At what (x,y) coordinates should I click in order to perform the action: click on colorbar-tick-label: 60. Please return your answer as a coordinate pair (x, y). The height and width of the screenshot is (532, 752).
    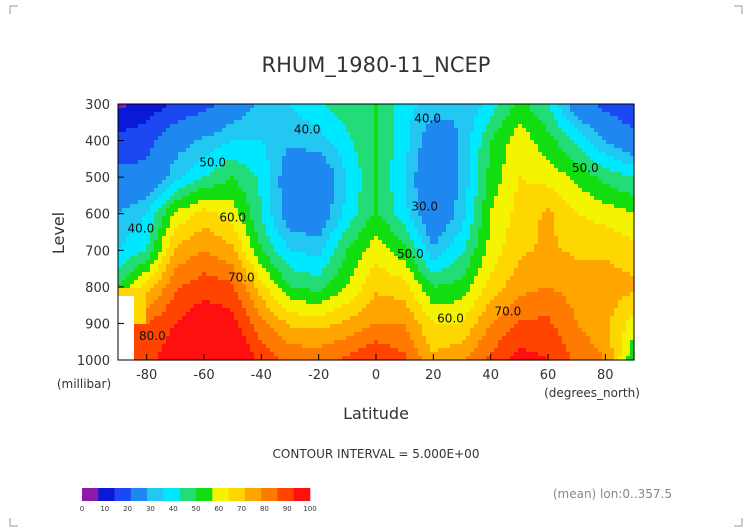
    Looking at the image, I should click on (218, 509).